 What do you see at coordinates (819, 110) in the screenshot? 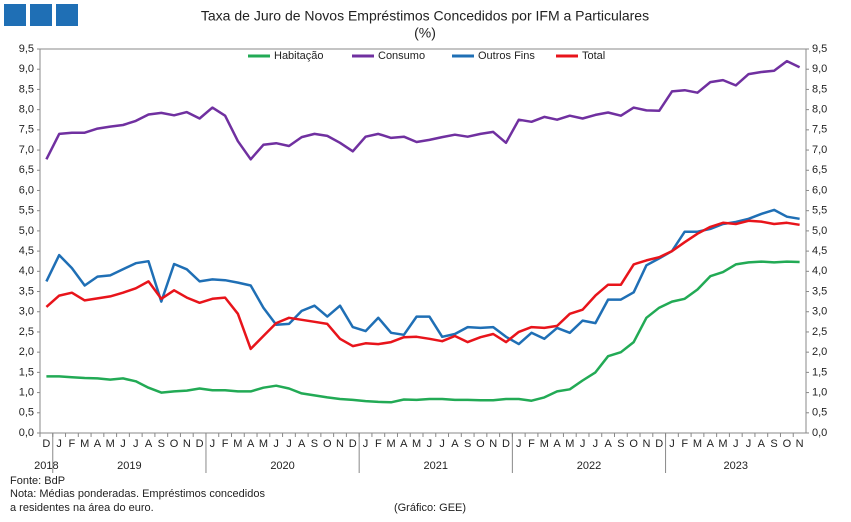
I see `y2-tick-label: 8,0` at bounding box center [819, 110].